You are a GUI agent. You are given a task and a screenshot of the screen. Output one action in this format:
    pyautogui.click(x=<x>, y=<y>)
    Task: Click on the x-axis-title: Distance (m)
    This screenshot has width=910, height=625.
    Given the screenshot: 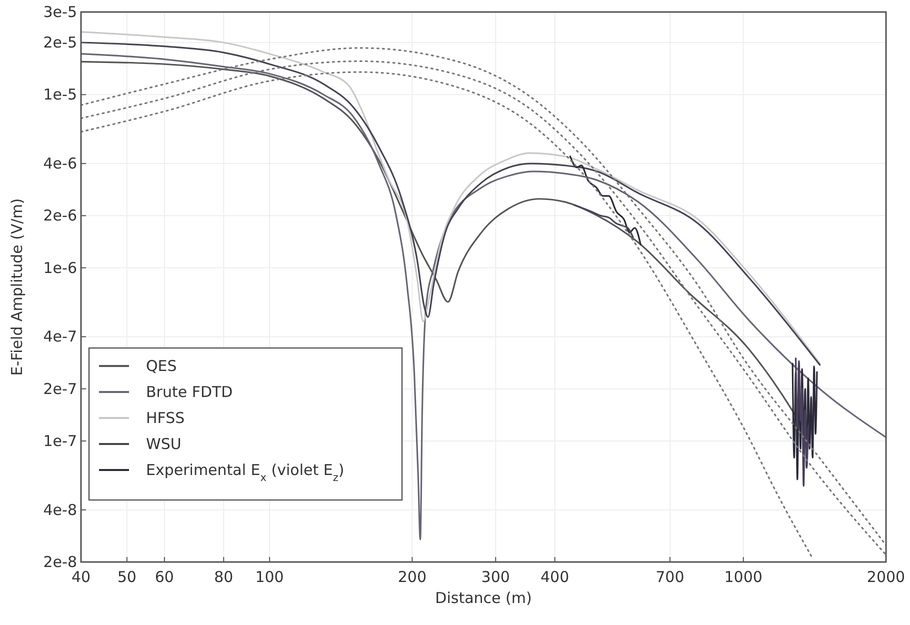 What is the action you would take?
    pyautogui.click(x=483, y=598)
    